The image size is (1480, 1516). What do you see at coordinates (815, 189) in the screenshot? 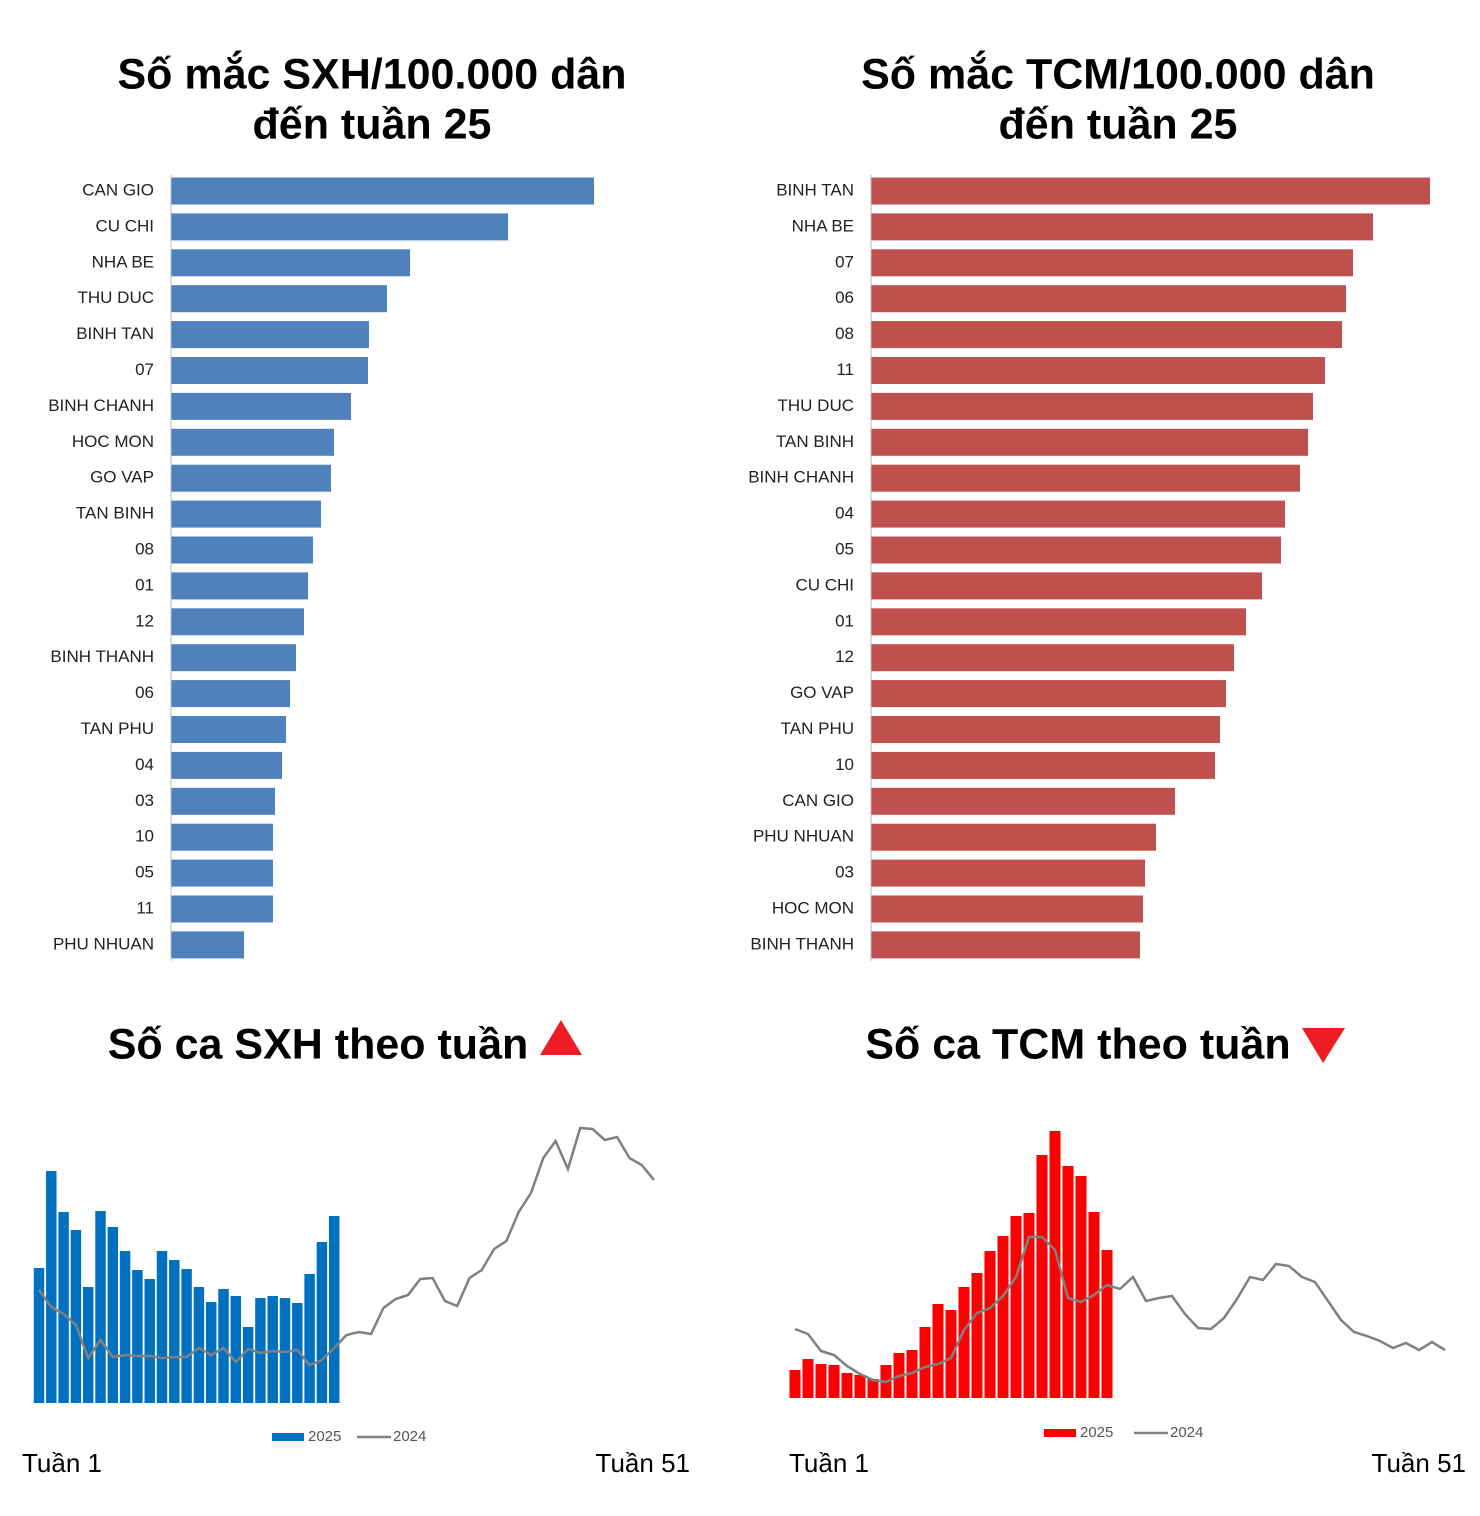
I see `category-label: BINH TAN` at bounding box center [815, 189].